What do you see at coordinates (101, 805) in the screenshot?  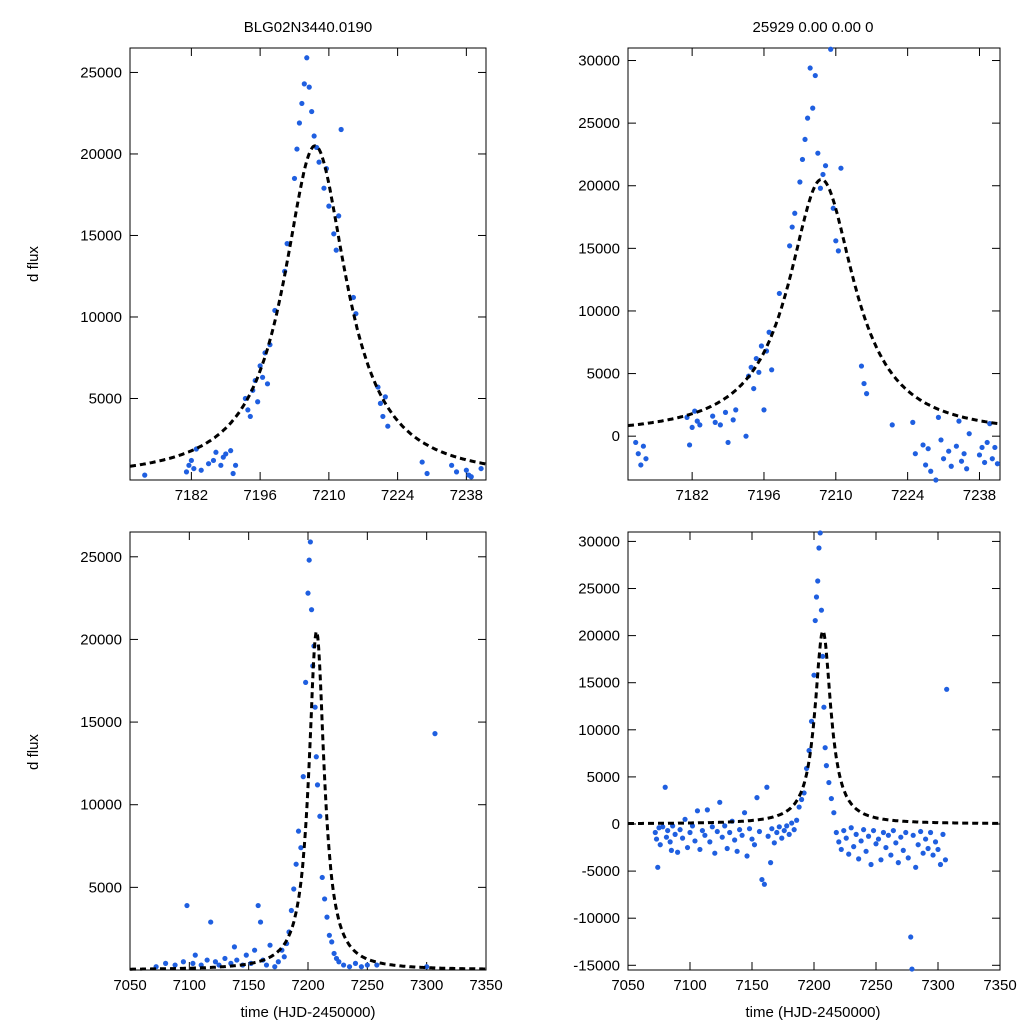 I see `bottom-left-ytick-label: 10000` at bounding box center [101, 805].